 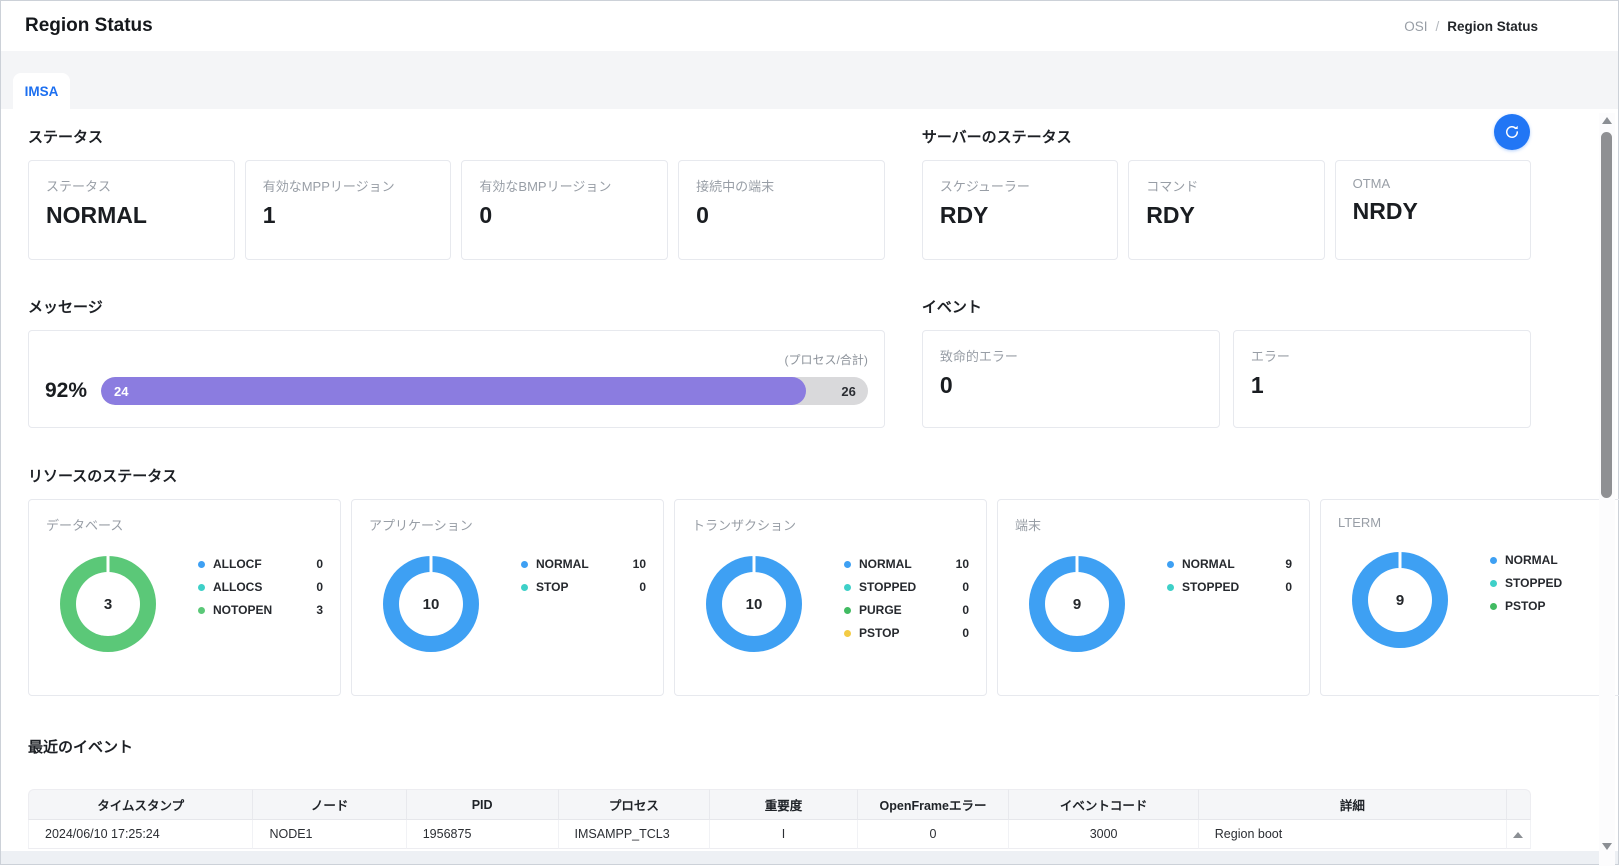 I want to click on message-total-count: 26, so click(x=848, y=391).